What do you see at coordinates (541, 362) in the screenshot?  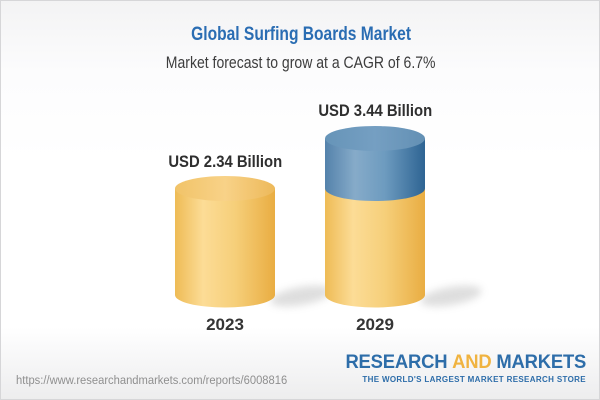 I see `logo-word-markets: MARKETS` at bounding box center [541, 362].